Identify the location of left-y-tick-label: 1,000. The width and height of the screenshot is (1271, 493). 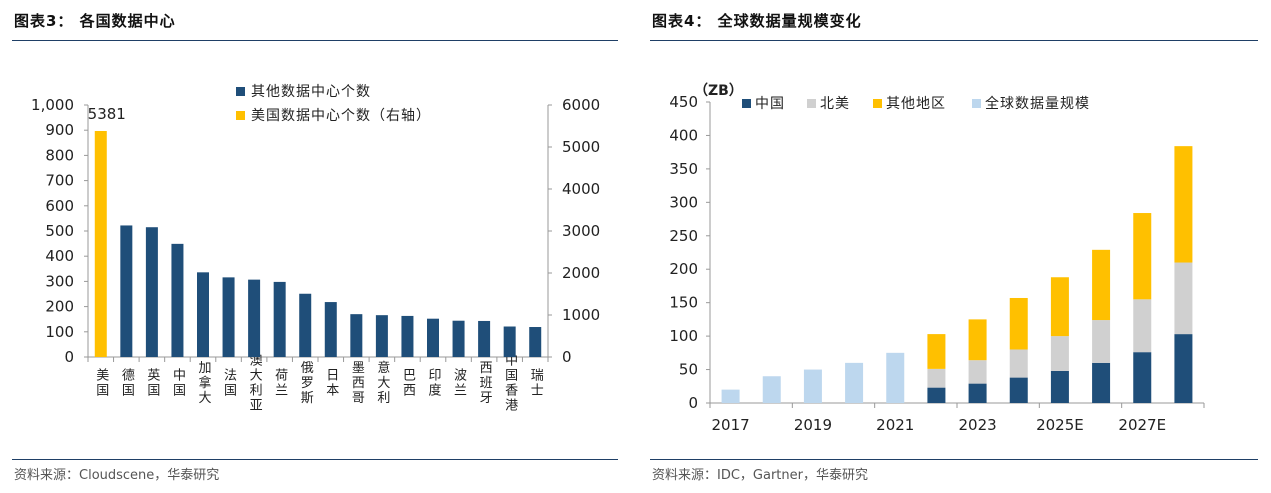
(52, 105).